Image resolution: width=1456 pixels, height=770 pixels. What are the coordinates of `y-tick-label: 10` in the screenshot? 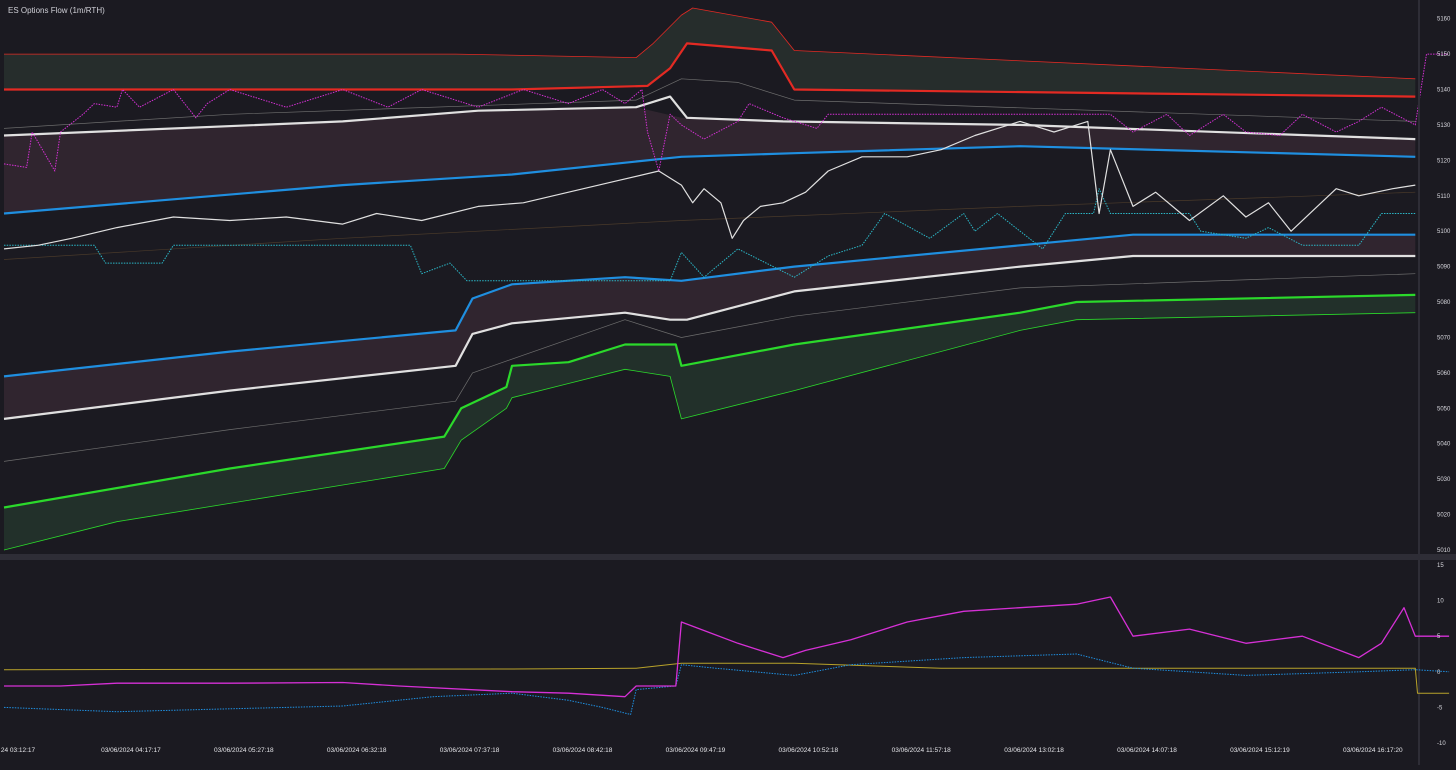 It's located at (1440, 602).